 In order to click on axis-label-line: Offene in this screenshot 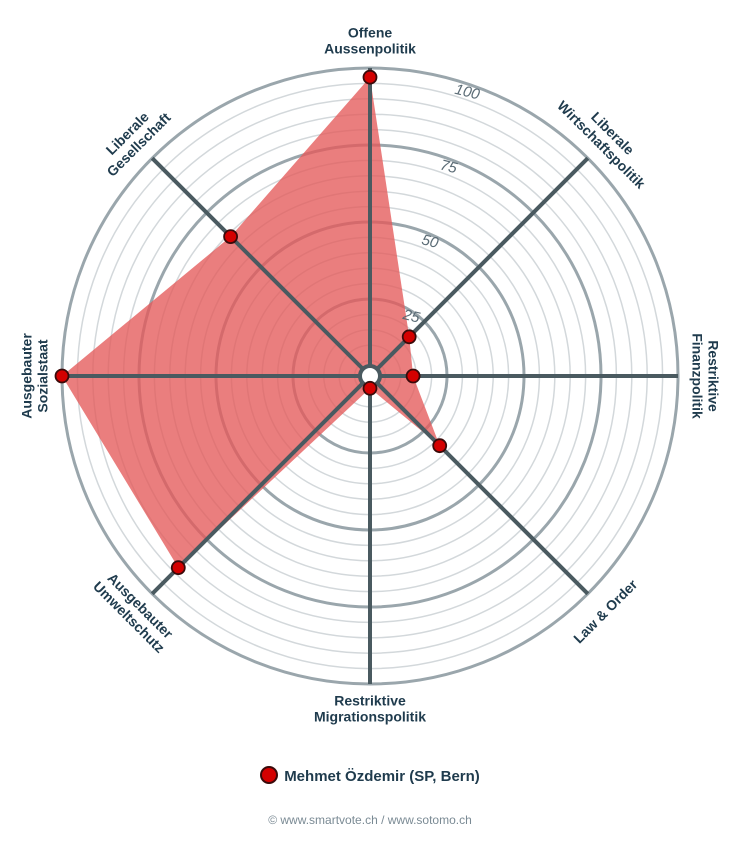, I will do `click(370, 33)`.